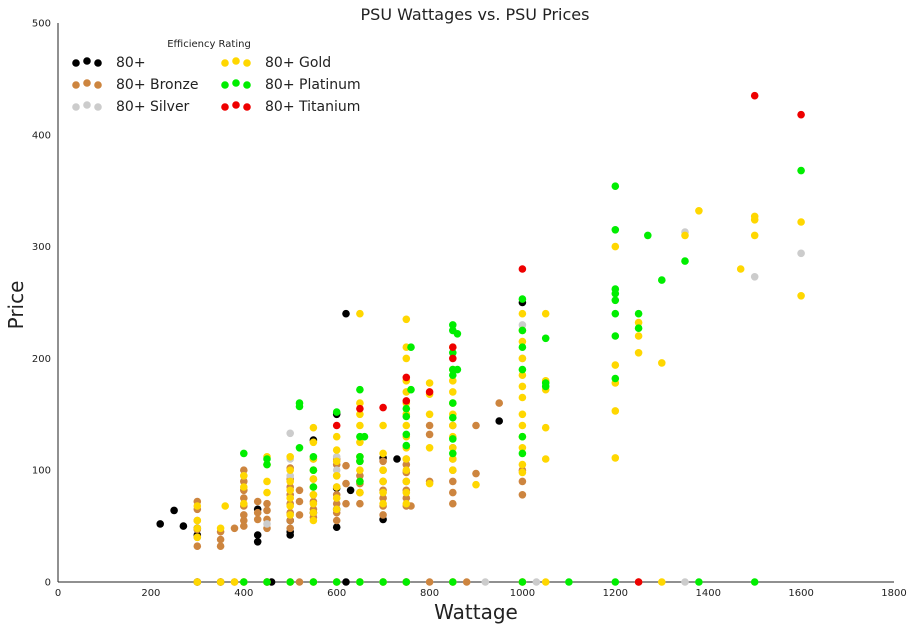  Describe the element at coordinates (209, 44) in the screenshot. I see `legend-title: Efficiency Rating` at that location.